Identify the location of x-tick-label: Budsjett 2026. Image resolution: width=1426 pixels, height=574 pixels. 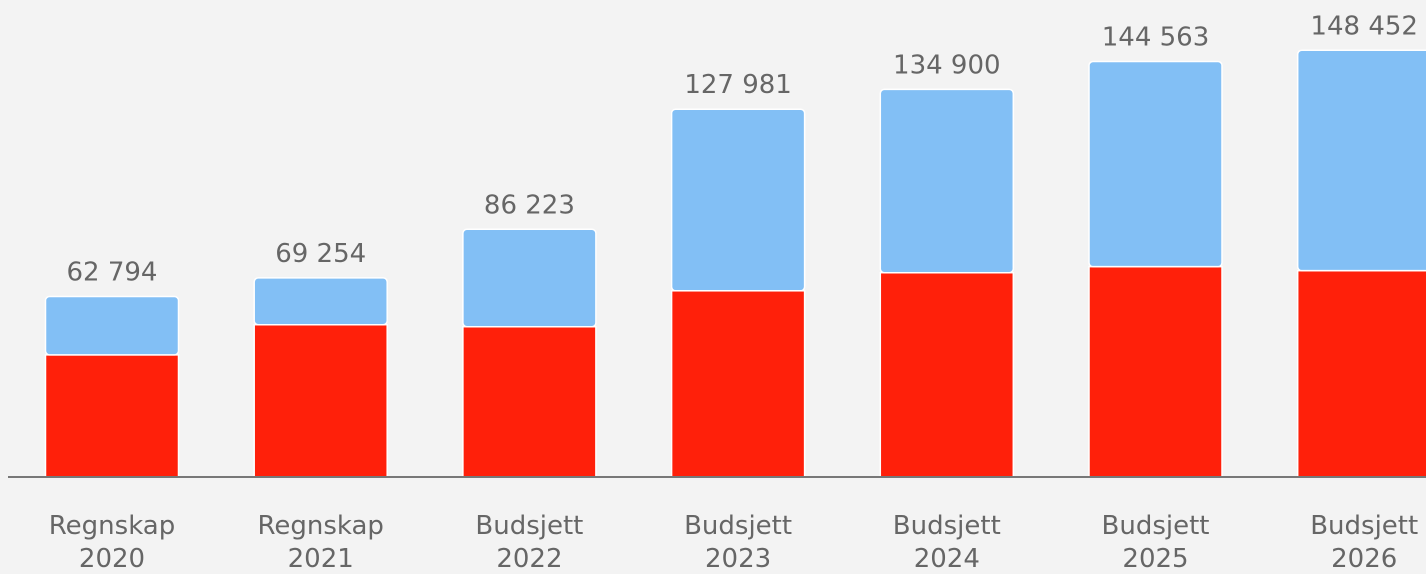
(1364, 542).